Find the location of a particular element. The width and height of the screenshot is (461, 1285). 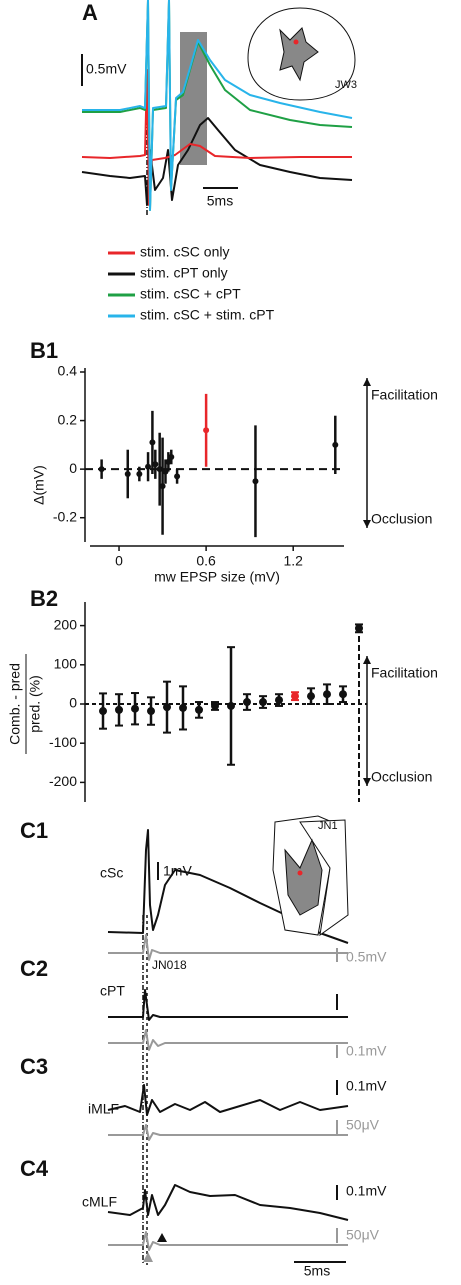

inset-label: JW3 is located at coordinates (346, 85).